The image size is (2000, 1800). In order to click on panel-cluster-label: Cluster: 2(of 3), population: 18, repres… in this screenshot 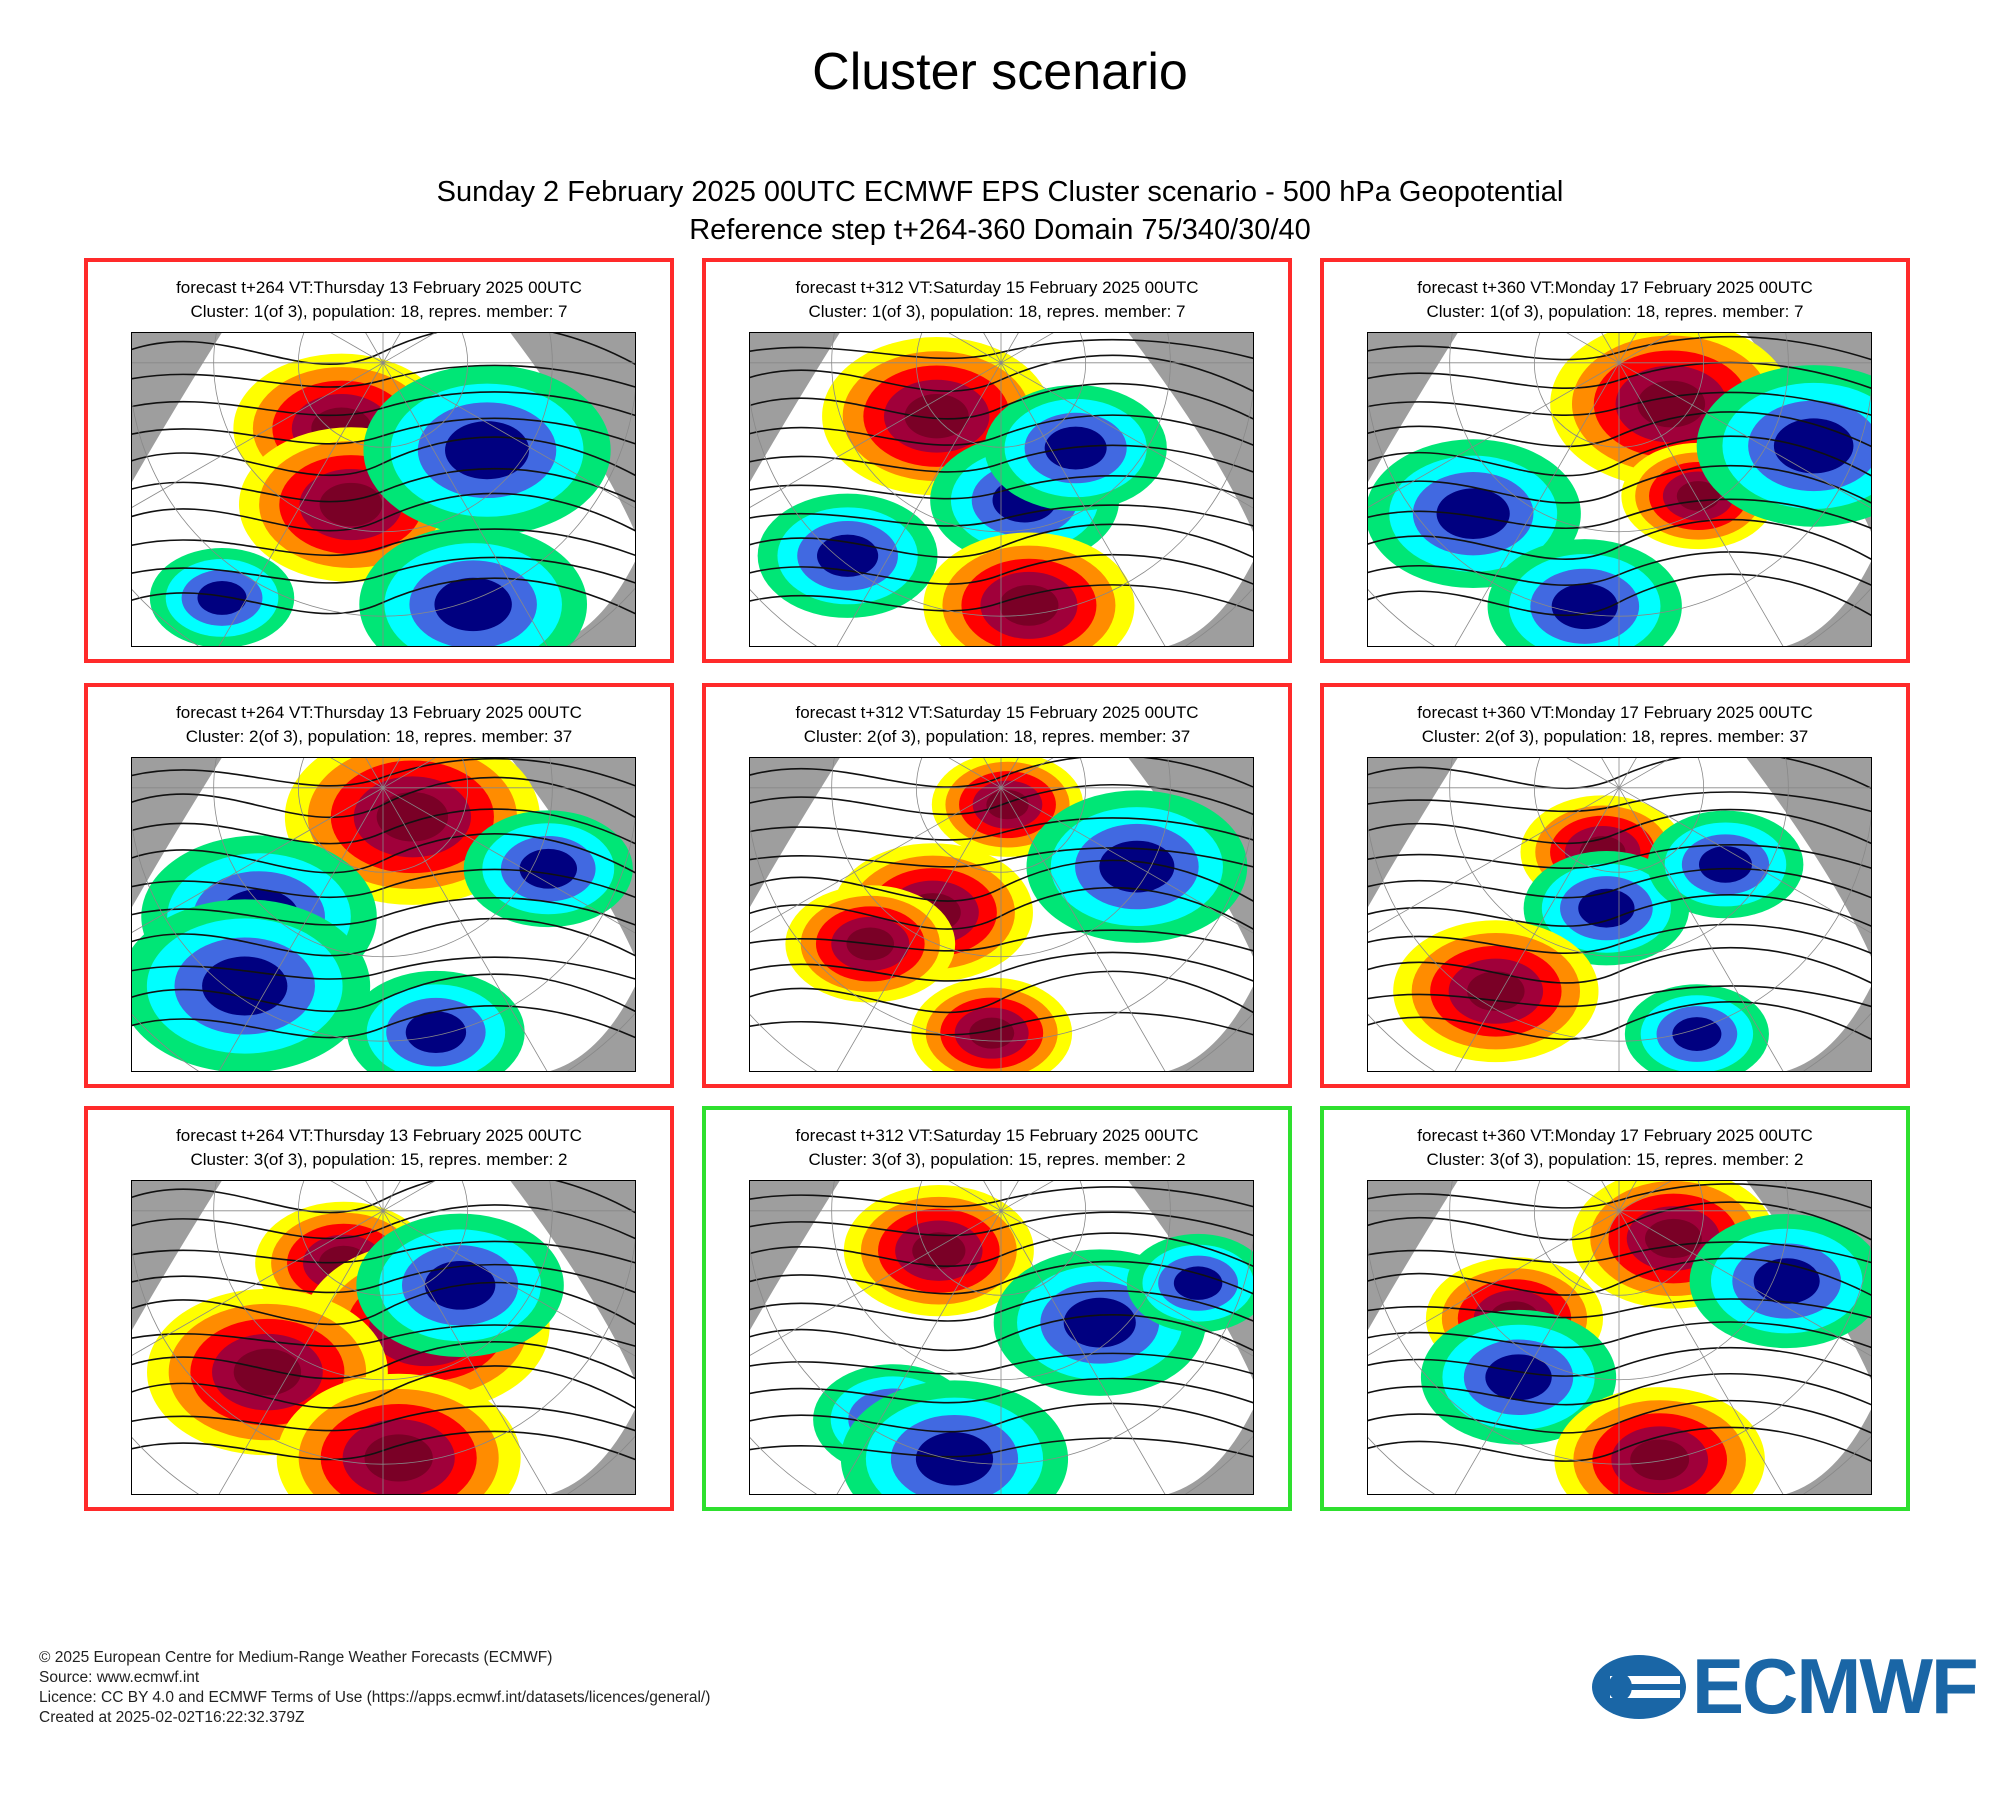, I will do `click(379, 736)`.